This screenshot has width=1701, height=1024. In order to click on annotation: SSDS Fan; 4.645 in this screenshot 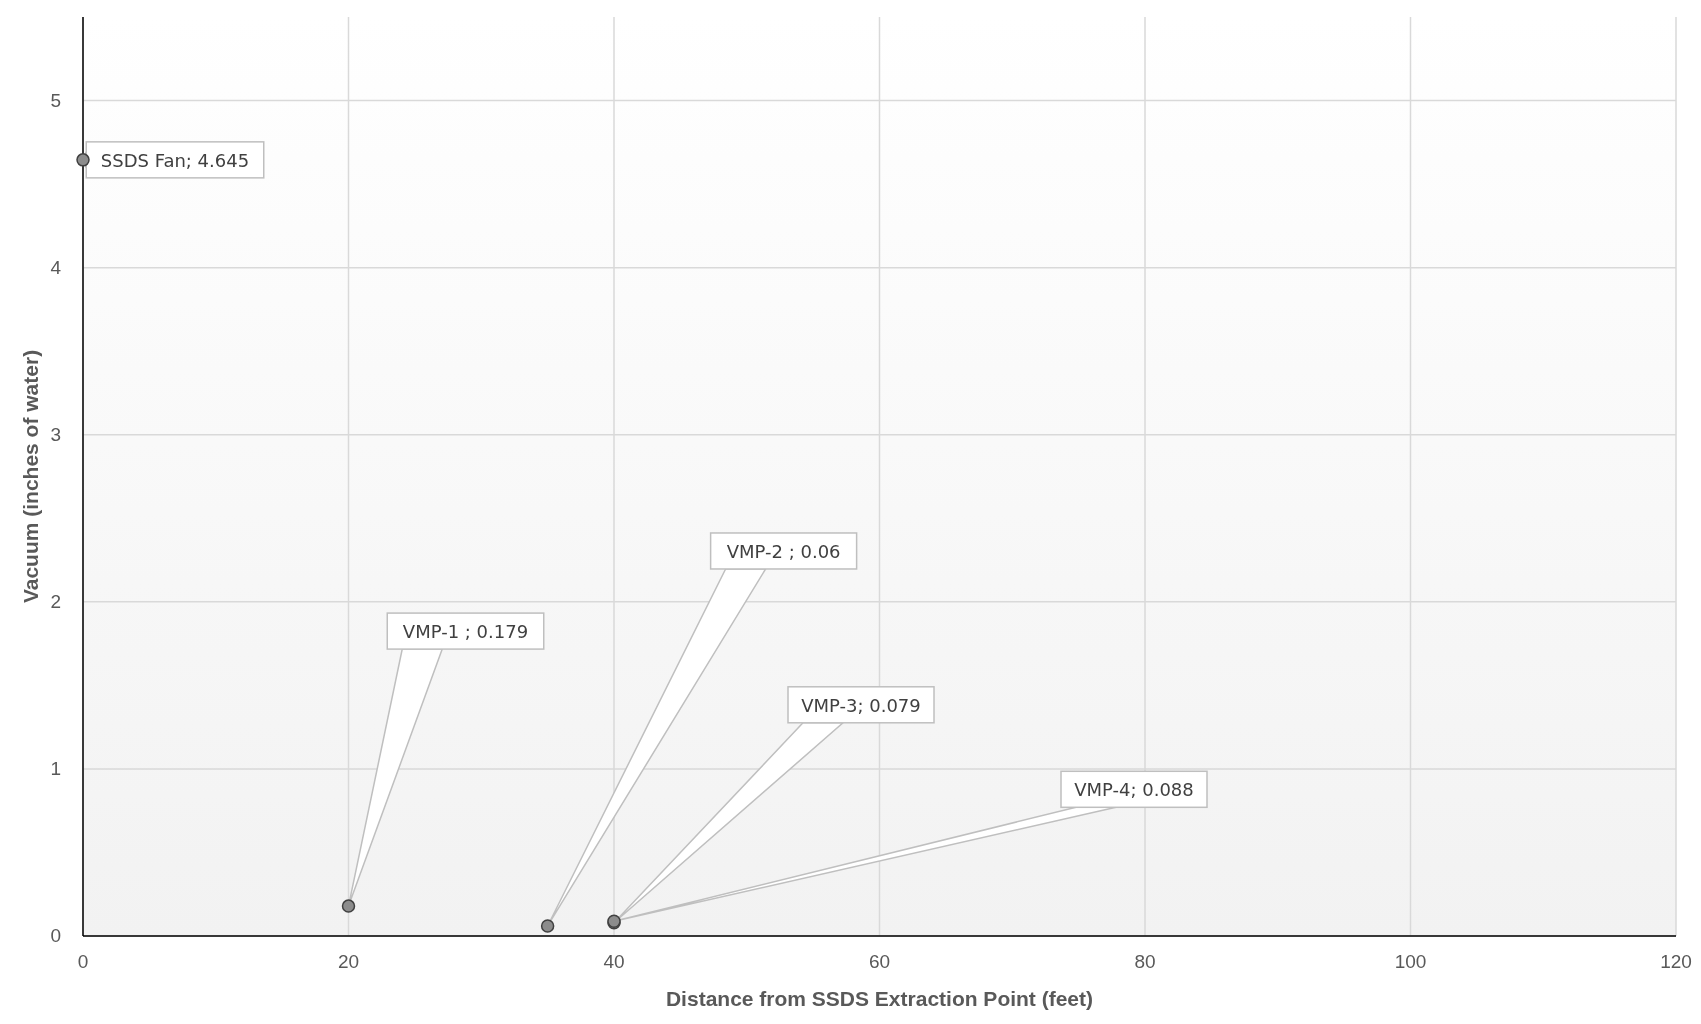, I will do `click(175, 160)`.